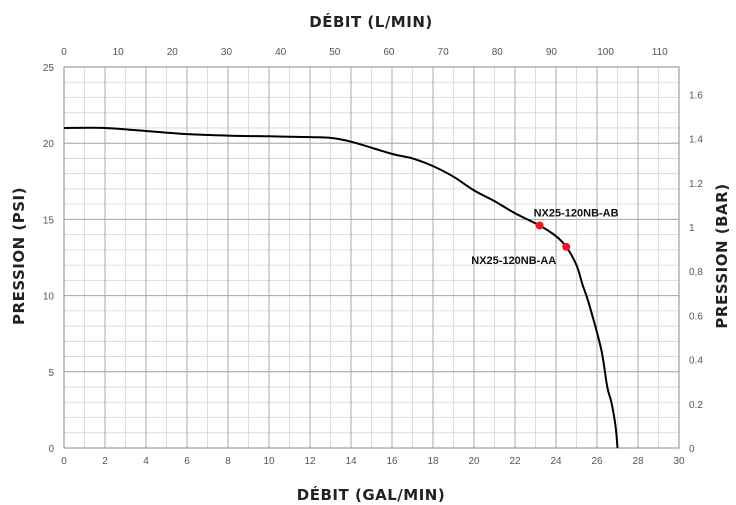  What do you see at coordinates (692, 449) in the screenshot?
I see `y-right-tick-label: 0` at bounding box center [692, 449].